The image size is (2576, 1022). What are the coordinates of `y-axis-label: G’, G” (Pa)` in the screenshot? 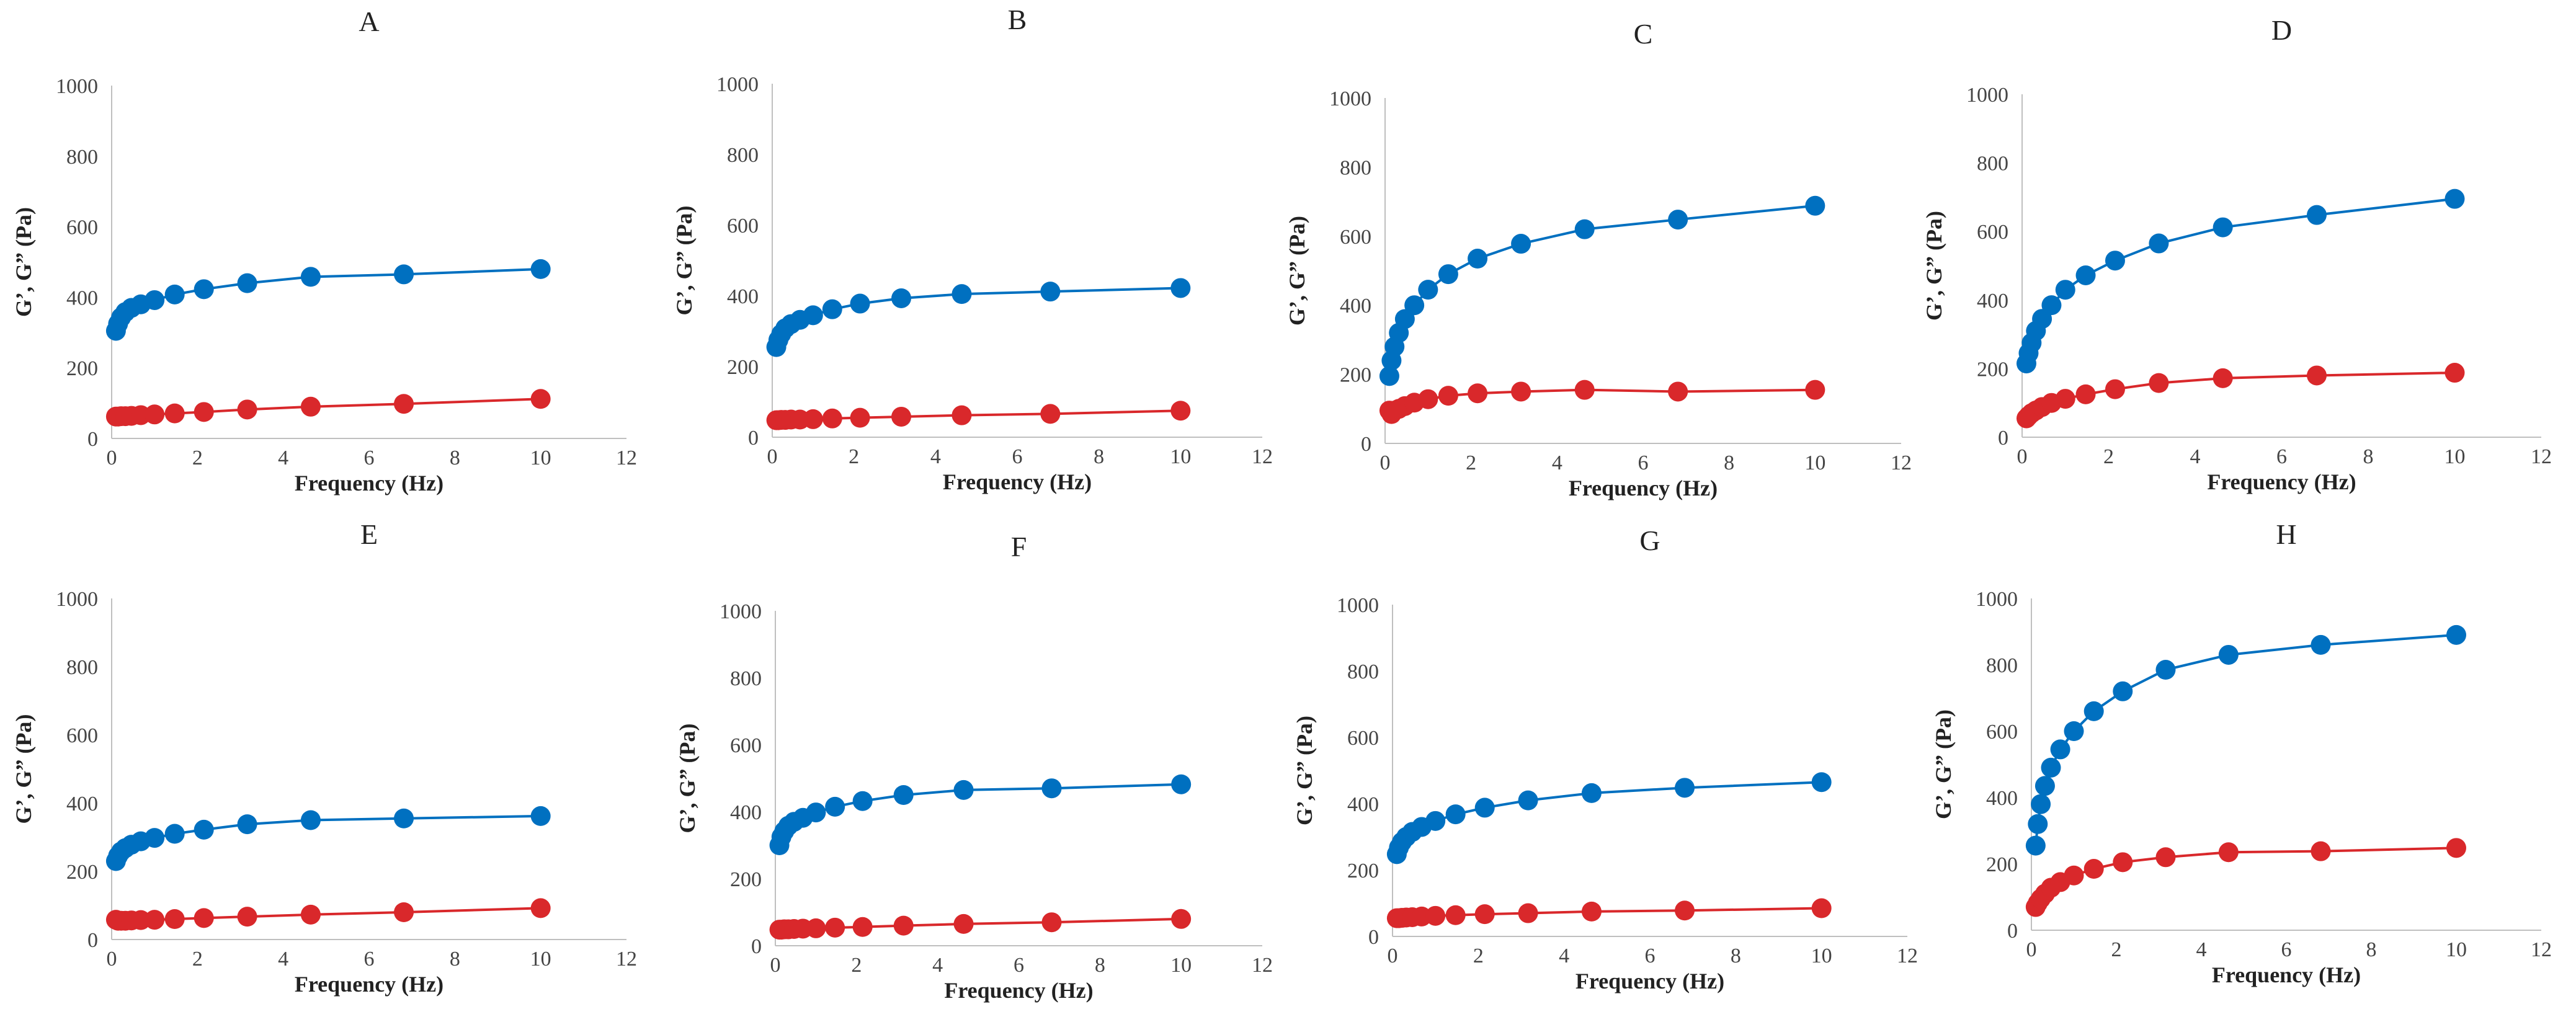 It's located at (1944, 764).